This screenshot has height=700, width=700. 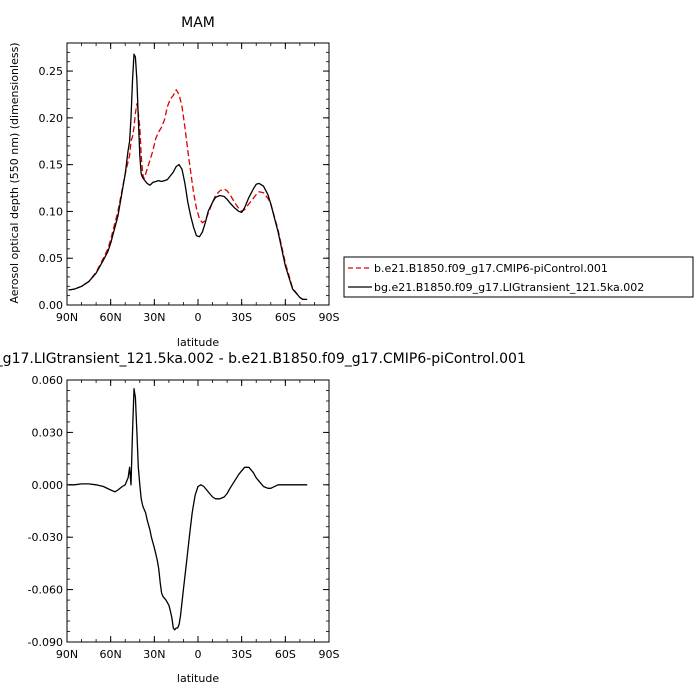 What do you see at coordinates (198, 317) in the screenshot?
I see `top-x-tick-label: 0` at bounding box center [198, 317].